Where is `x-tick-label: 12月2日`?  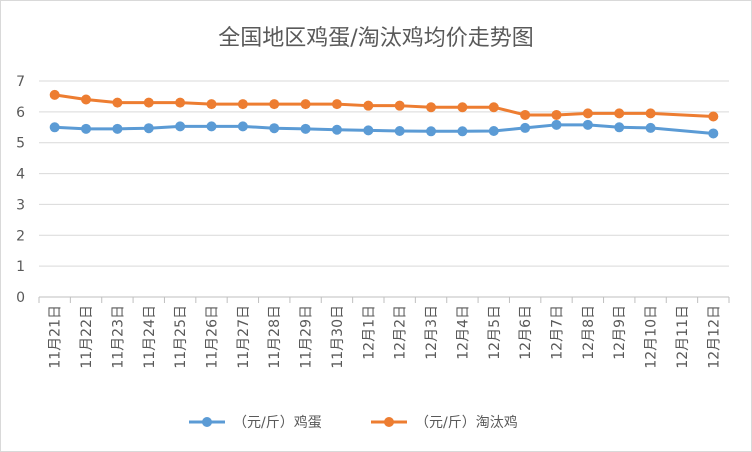
x-tick-label: 12月2日 is located at coordinates (401, 332).